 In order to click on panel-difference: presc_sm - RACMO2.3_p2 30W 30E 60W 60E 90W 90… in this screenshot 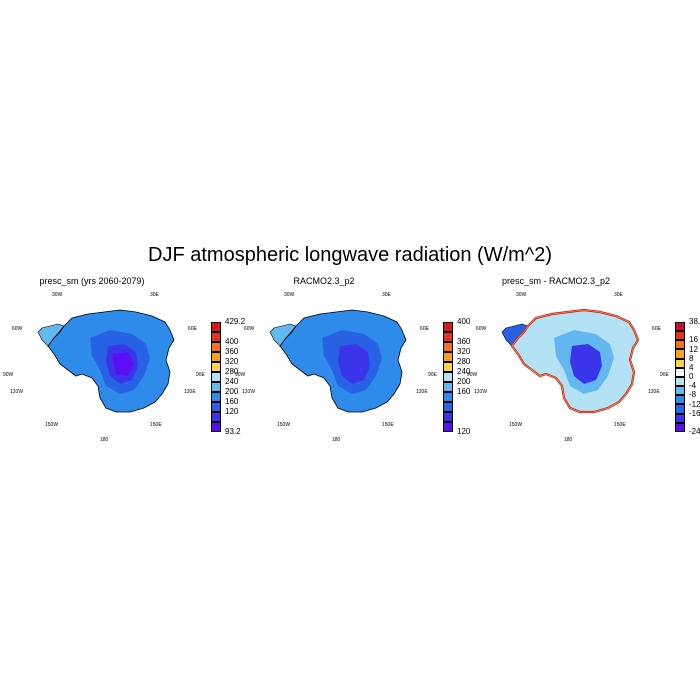, I will do `click(583, 371)`.